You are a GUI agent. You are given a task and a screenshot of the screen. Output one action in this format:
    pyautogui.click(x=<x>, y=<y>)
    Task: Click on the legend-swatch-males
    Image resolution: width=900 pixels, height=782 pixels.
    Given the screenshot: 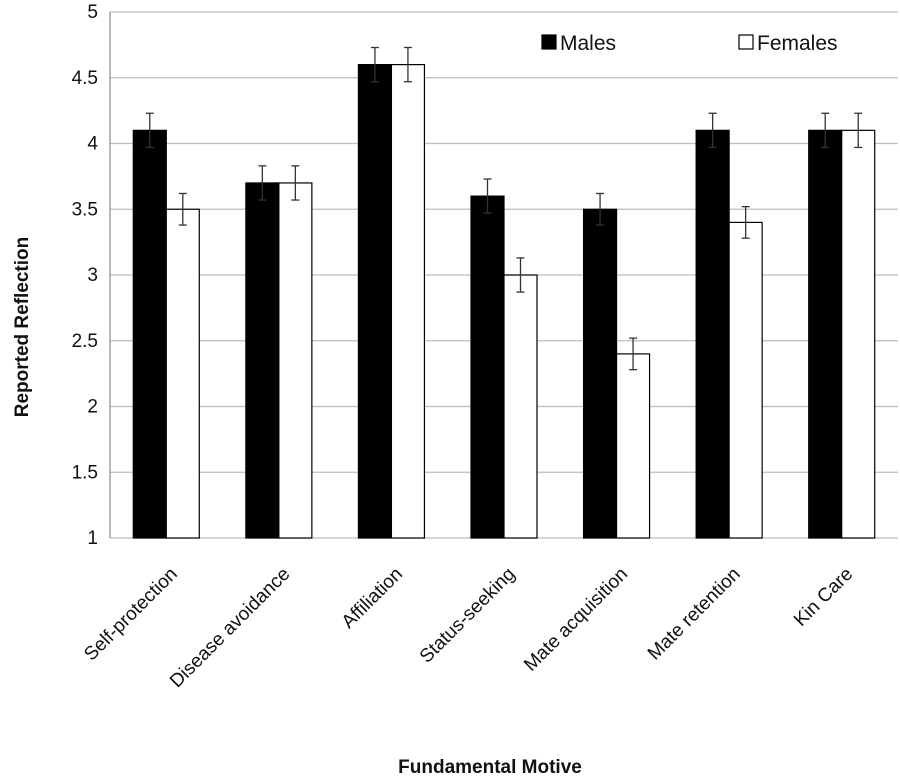 What is the action you would take?
    pyautogui.click(x=549, y=42)
    